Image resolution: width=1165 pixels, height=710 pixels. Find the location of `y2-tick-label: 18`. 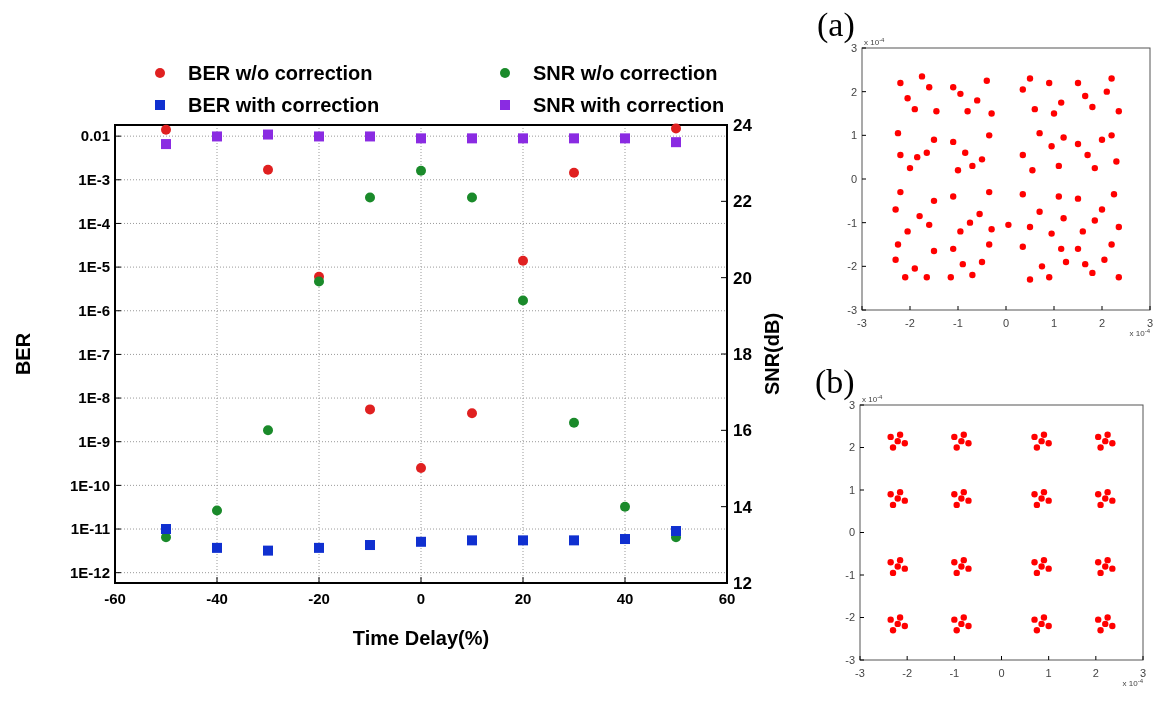

y2-tick-label: 18 is located at coordinates (742, 354).